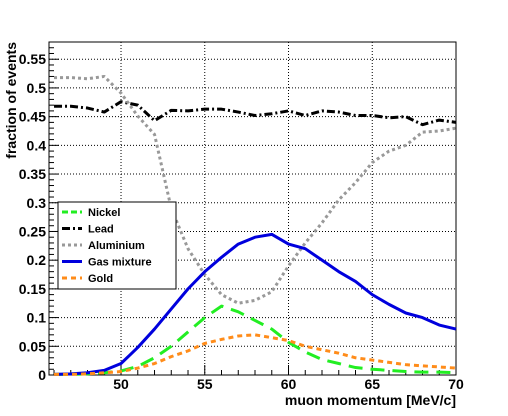 Image resolution: width=508 pixels, height=416 pixels. I want to click on x-tick-label: 60, so click(289, 384).